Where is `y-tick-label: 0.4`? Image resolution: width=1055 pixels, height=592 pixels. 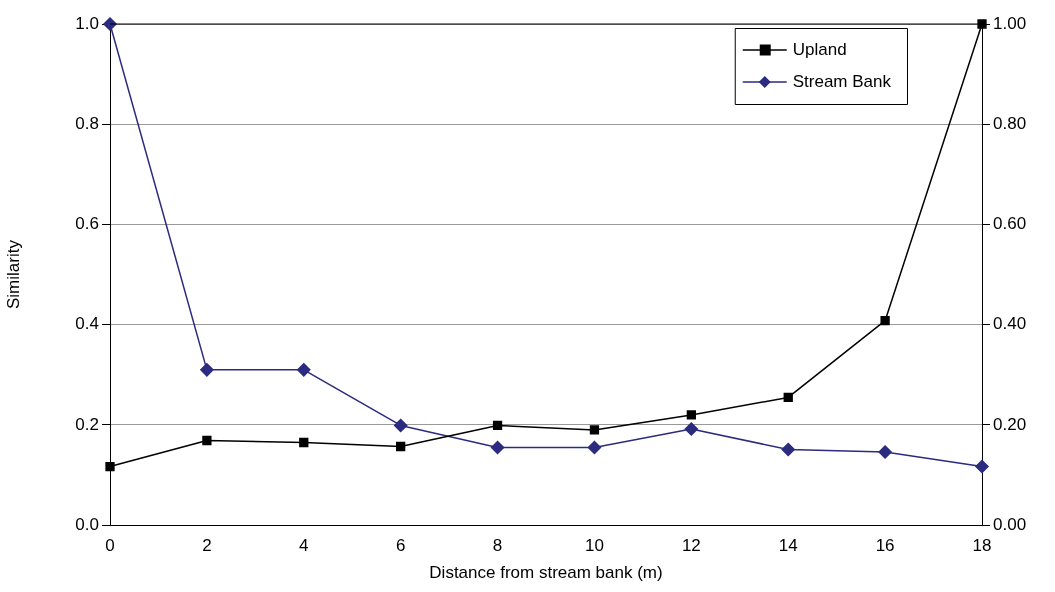 y-tick-label: 0.4 is located at coordinates (87, 324).